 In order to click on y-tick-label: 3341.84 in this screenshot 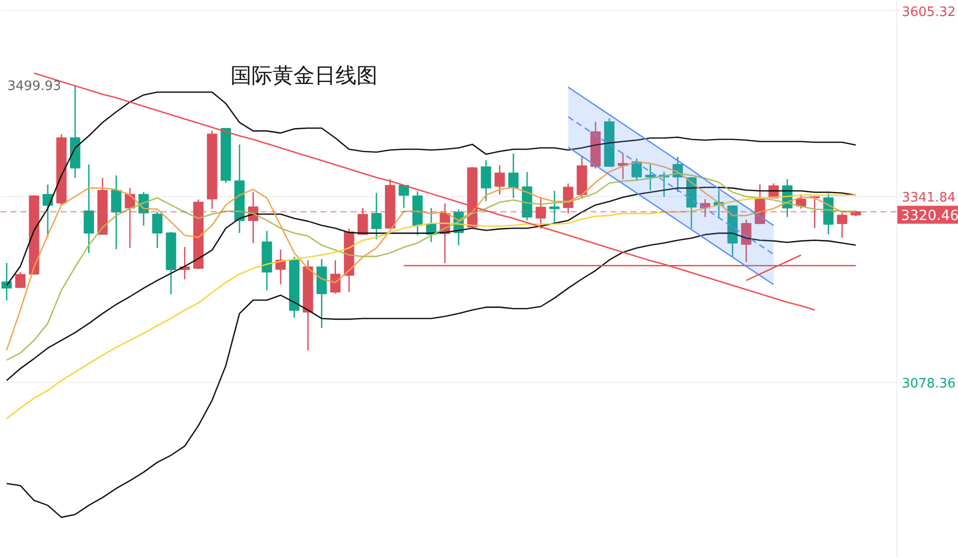, I will do `click(929, 198)`.